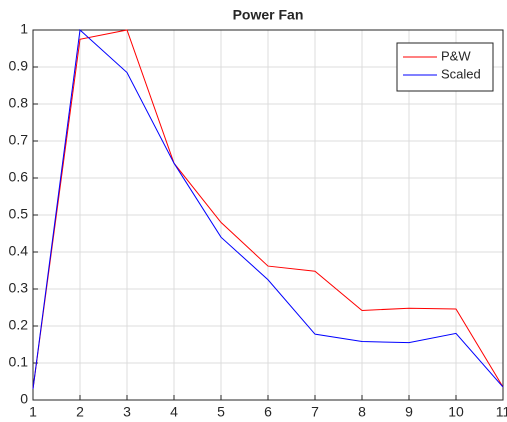  What do you see at coordinates (501, 412) in the screenshot?
I see `x-tick-label: 11` at bounding box center [501, 412].